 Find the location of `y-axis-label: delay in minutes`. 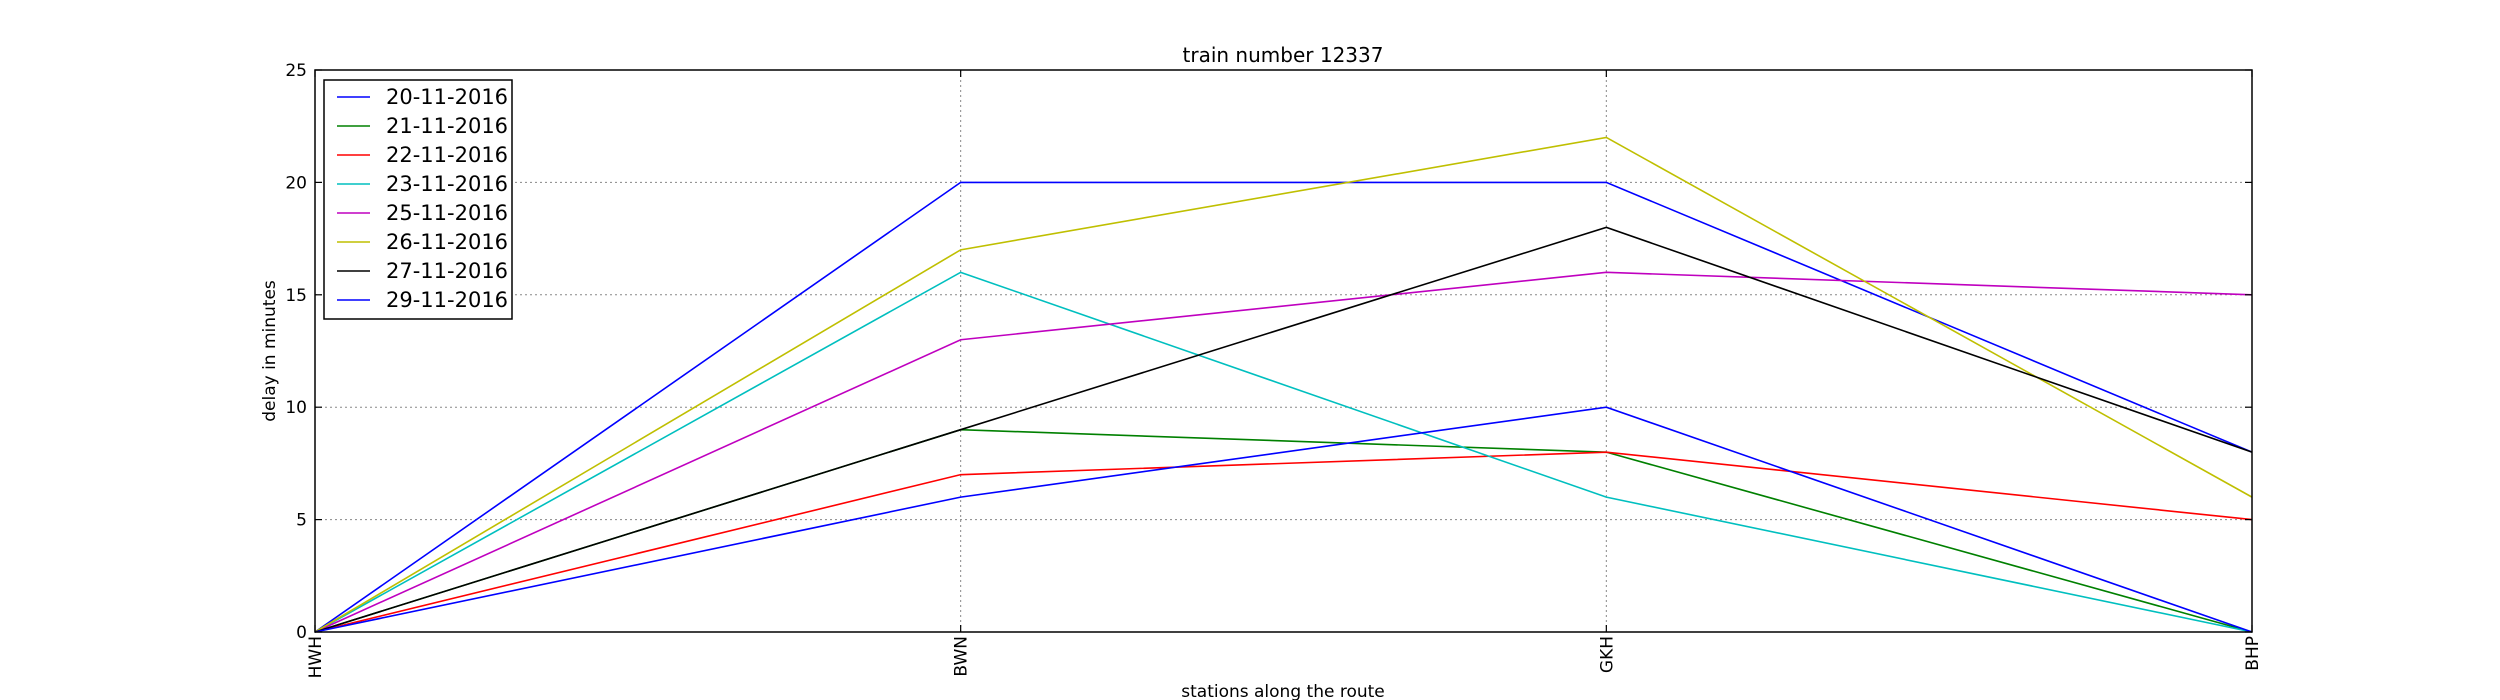

y-axis-label: delay in minutes is located at coordinates (270, 351).